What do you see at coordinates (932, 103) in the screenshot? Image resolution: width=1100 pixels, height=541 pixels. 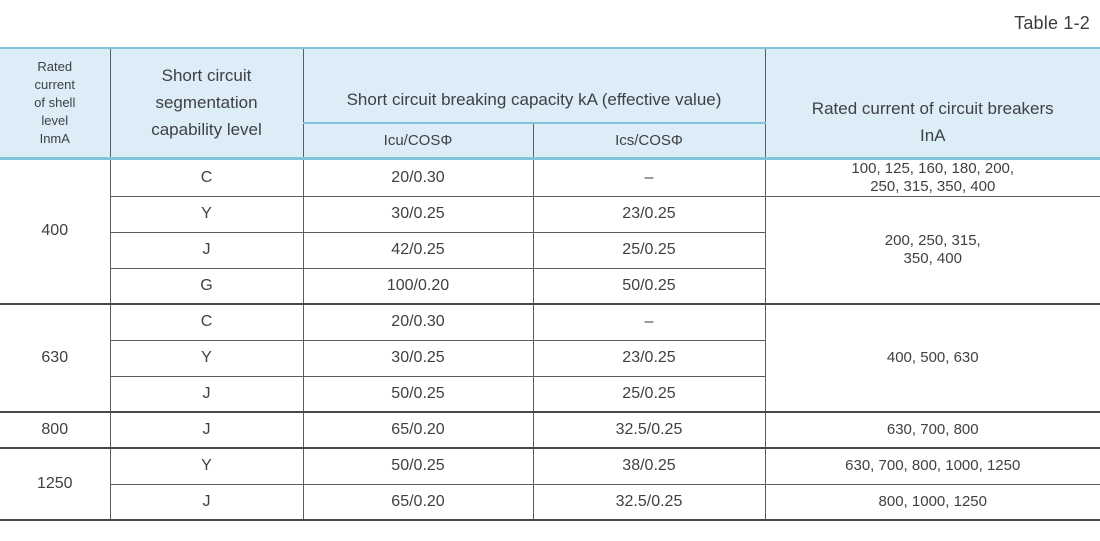 I see `header-rated-current: Rated current of circuit breakers InA` at bounding box center [932, 103].